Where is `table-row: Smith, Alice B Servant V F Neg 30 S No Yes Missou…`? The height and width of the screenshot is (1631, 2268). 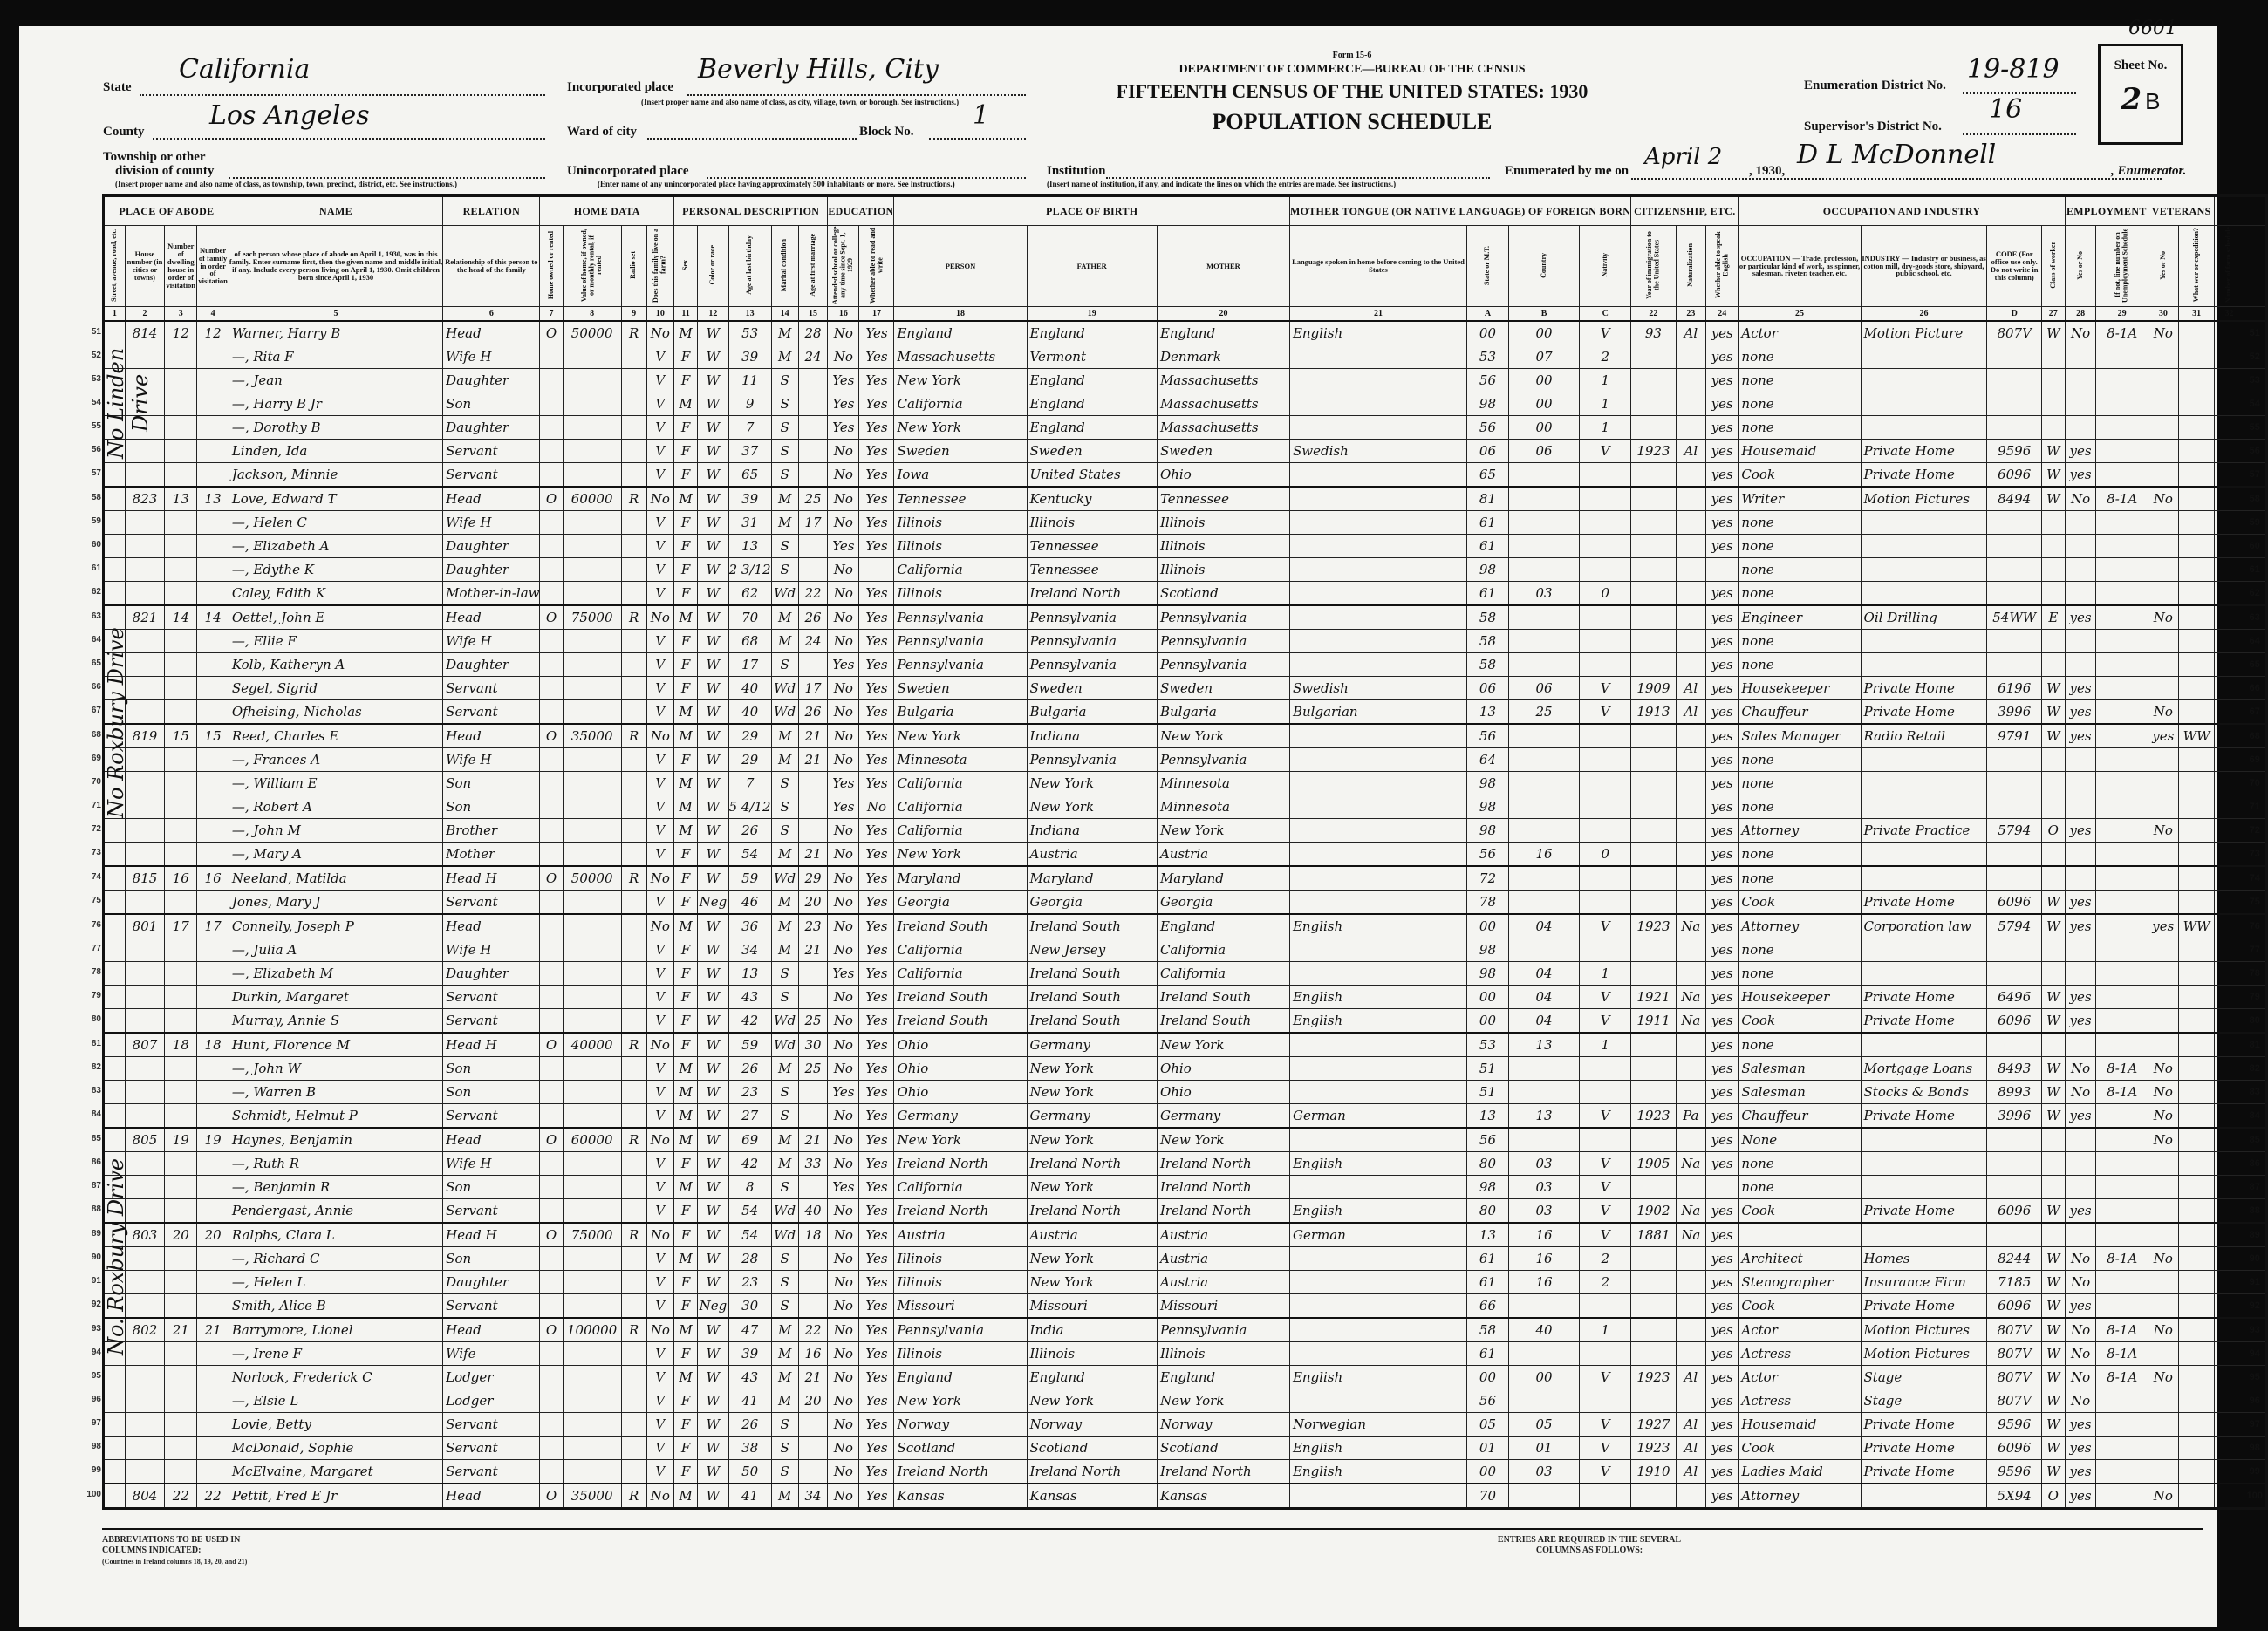 table-row: Smith, Alice B Servant V F Neg 30 S No Yes Missou… is located at coordinates (1185, 1306).